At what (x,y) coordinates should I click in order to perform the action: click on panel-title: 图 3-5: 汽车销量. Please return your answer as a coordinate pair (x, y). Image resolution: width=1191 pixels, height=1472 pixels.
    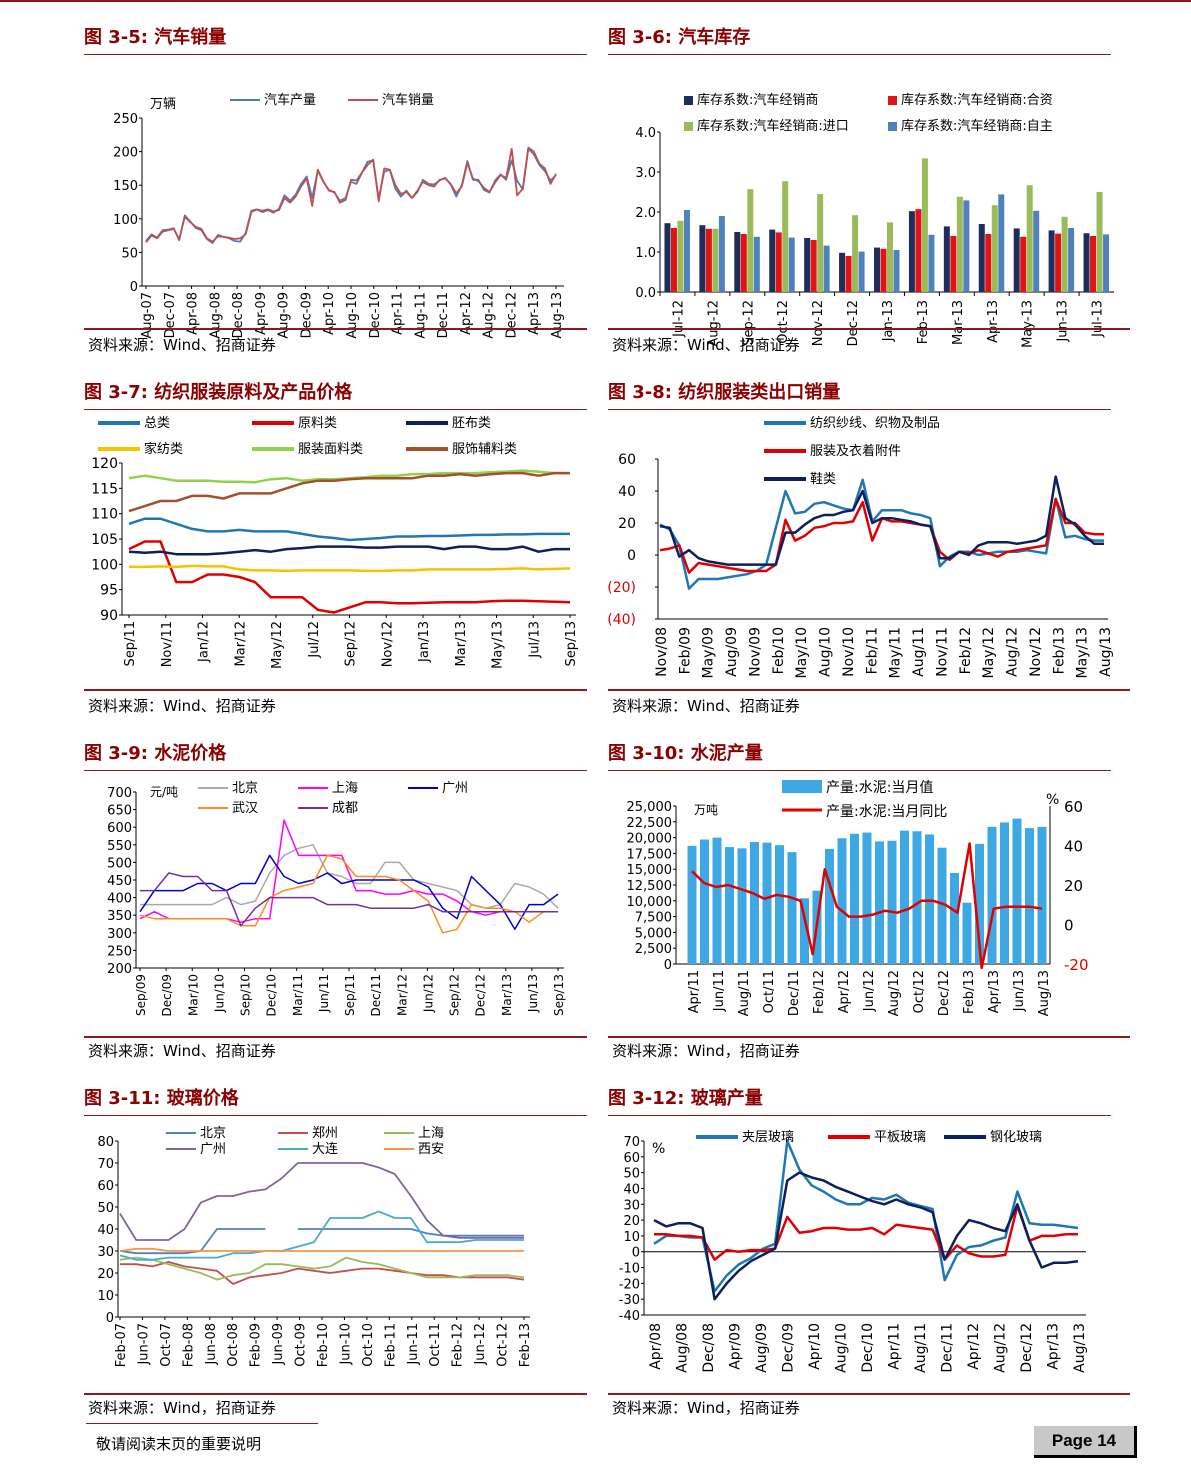
    Looking at the image, I should click on (155, 37).